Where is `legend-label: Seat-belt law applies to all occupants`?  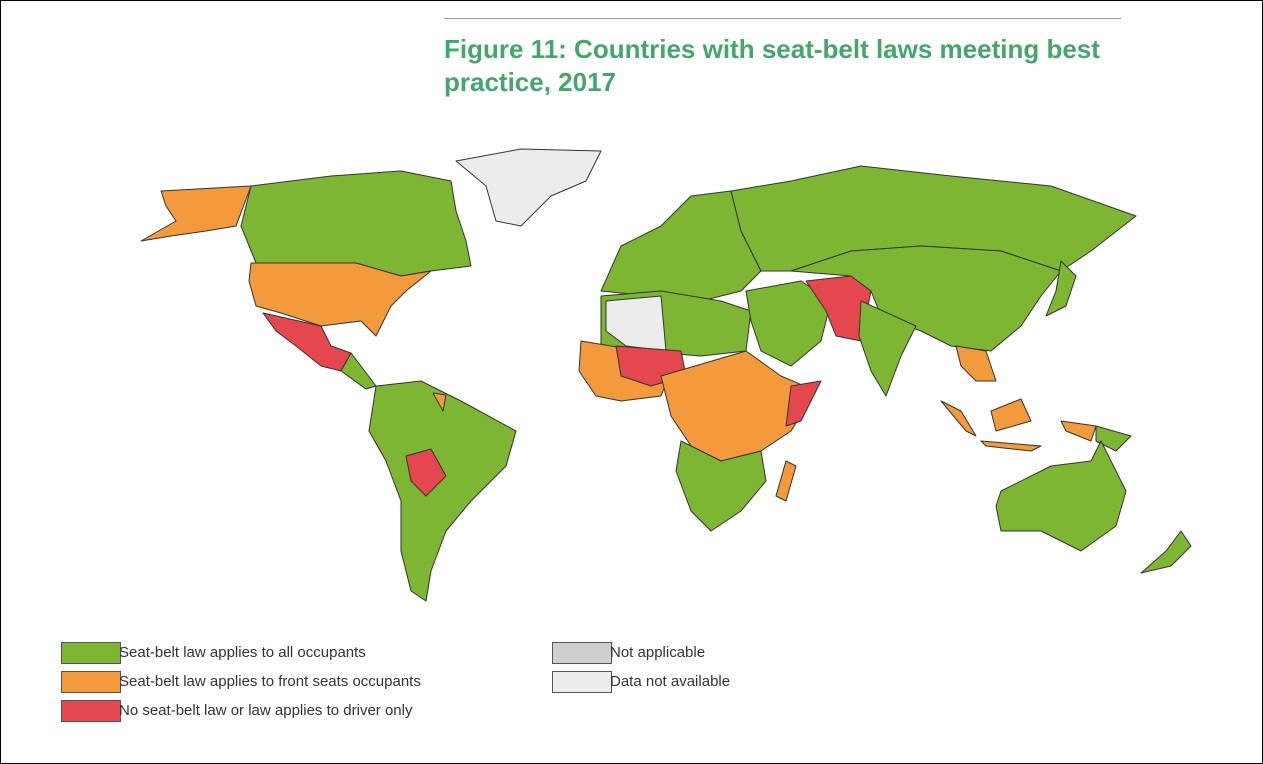 legend-label: Seat-belt law applies to all occupants is located at coordinates (242, 652).